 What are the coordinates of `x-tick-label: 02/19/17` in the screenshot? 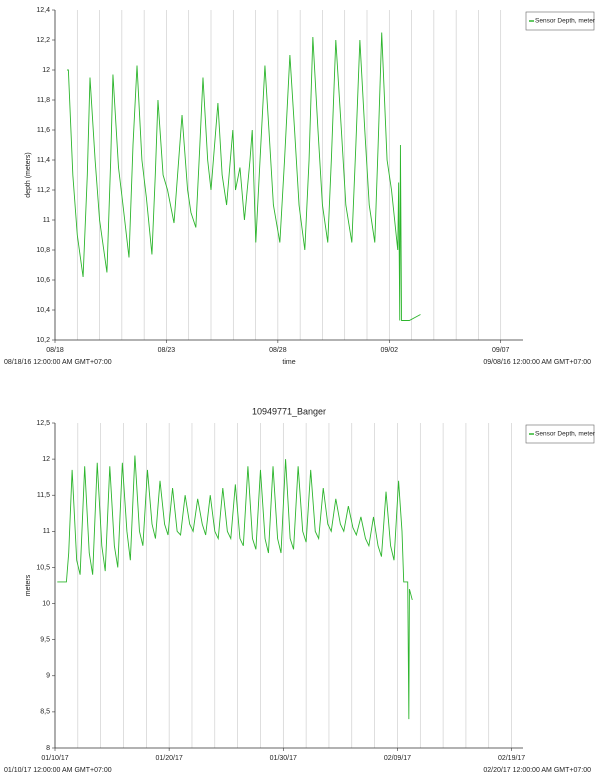 It's located at (511, 758).